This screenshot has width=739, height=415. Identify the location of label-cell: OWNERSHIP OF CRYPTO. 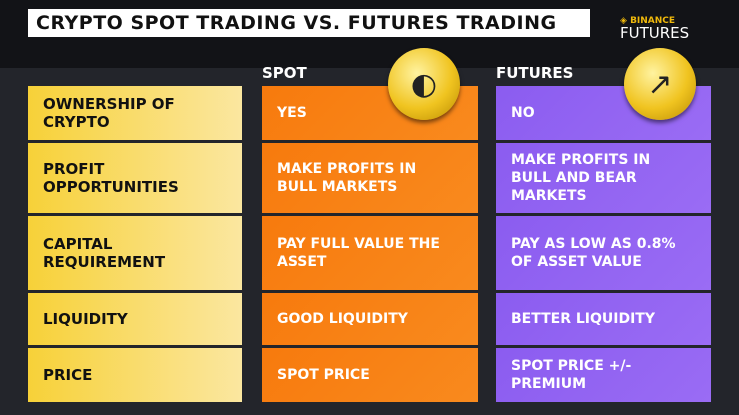
(135, 113).